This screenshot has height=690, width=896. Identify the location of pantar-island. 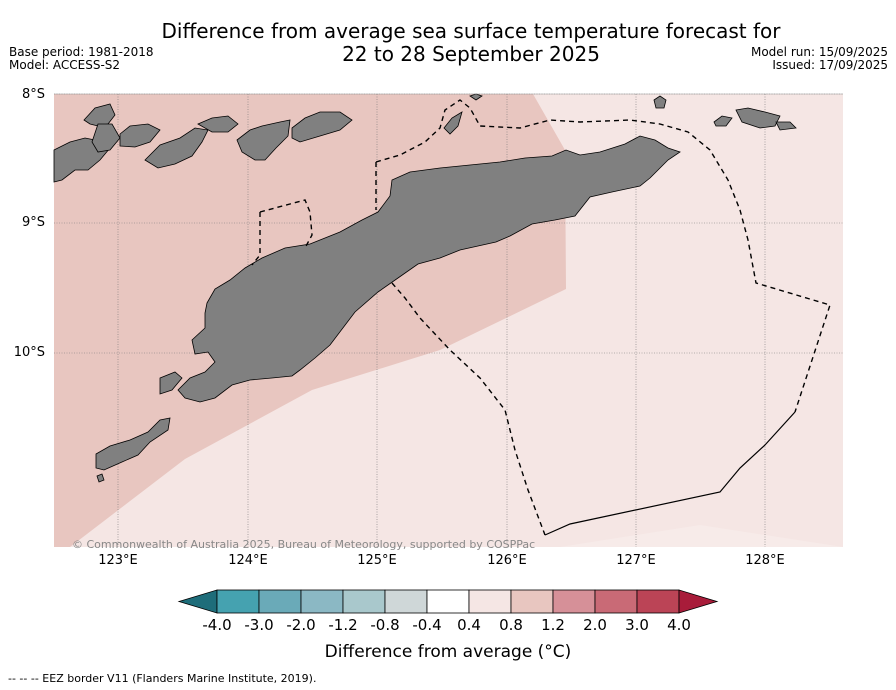
(99, 115).